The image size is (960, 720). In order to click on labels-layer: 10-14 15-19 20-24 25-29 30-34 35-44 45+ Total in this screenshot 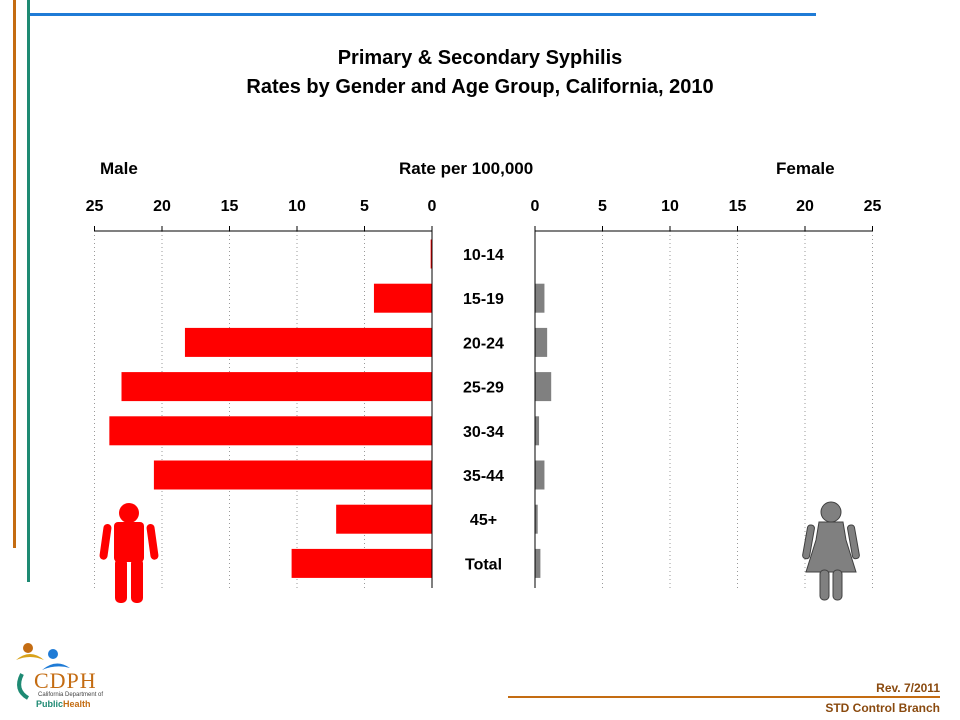, I will do `click(483, 410)`.